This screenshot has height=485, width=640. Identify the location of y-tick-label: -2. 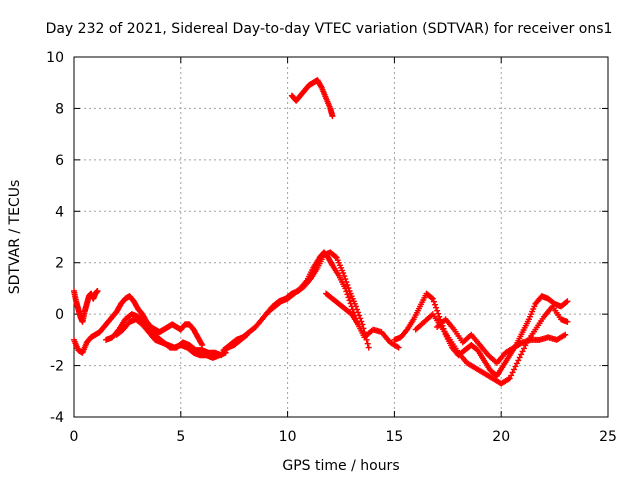
(57, 367).